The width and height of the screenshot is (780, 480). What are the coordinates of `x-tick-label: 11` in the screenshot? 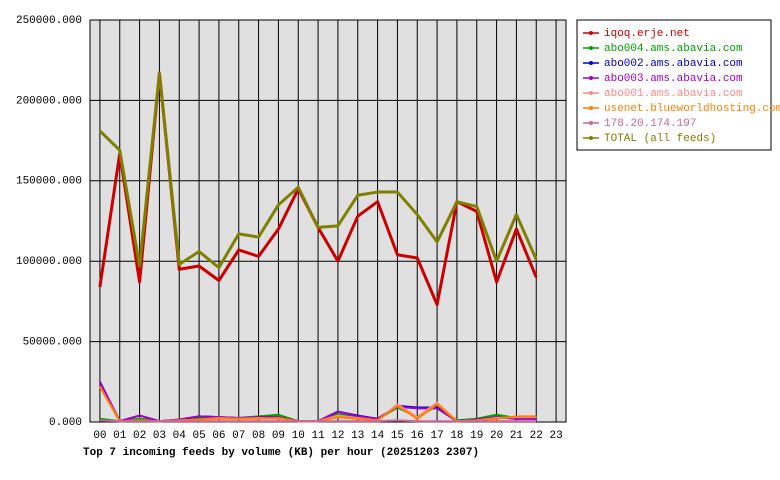 It's located at (318, 436).